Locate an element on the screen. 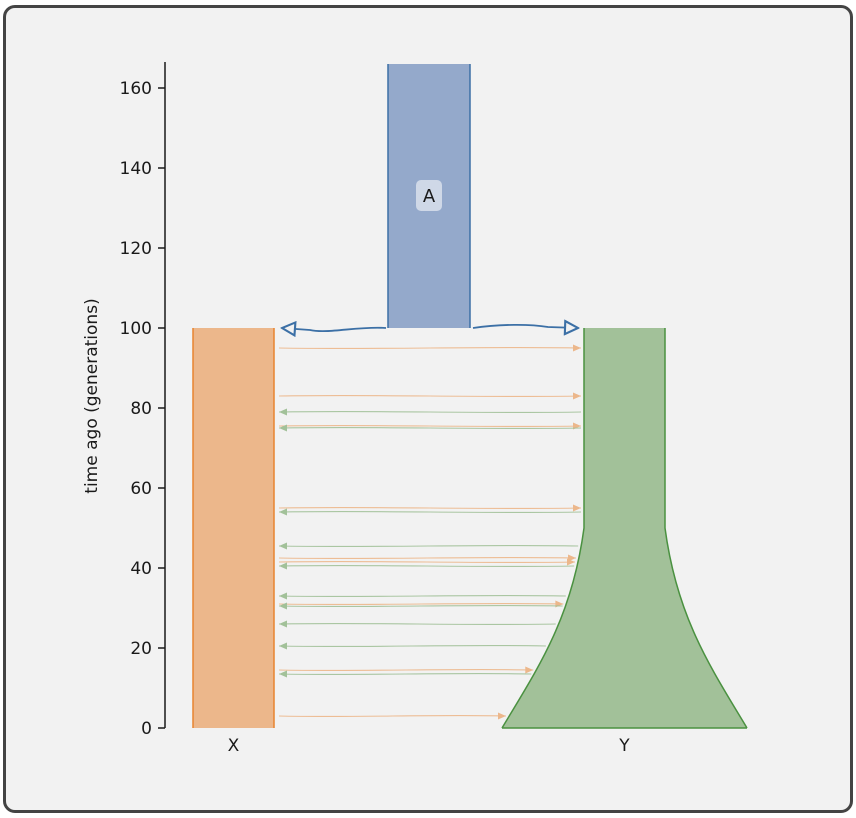  population-x-body is located at coordinates (233, 528).